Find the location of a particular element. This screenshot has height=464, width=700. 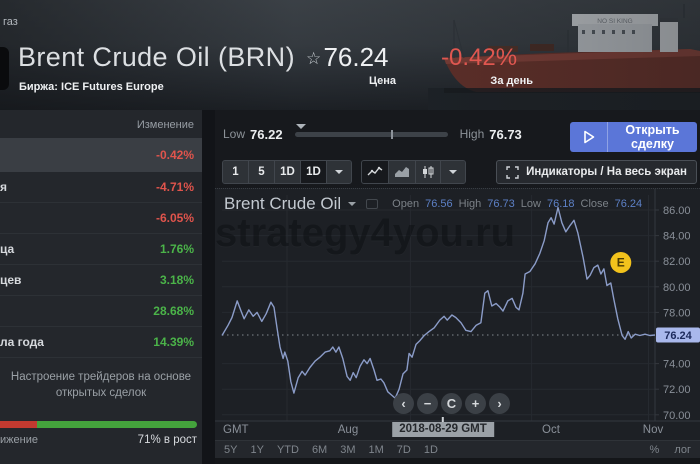

ohlc-label: Close is located at coordinates (594, 204).